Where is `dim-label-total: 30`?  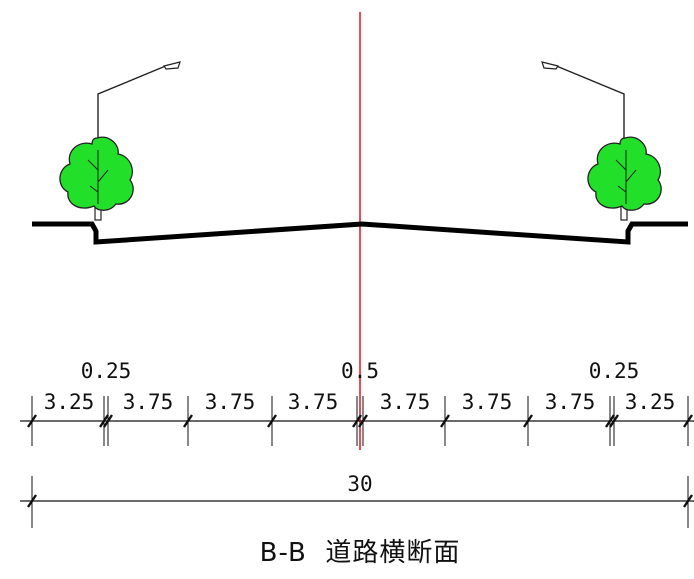 dim-label-total: 30 is located at coordinates (359, 484).